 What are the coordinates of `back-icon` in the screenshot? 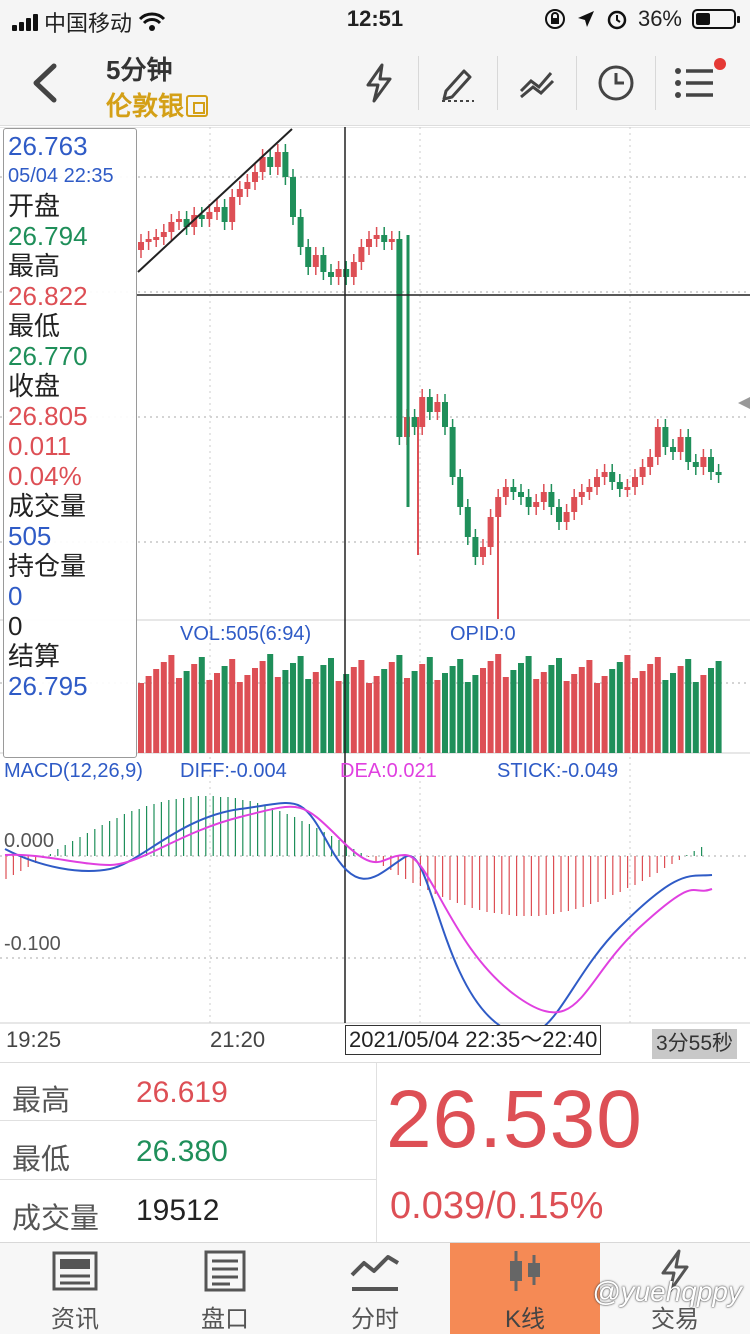 It's located at (46, 83).